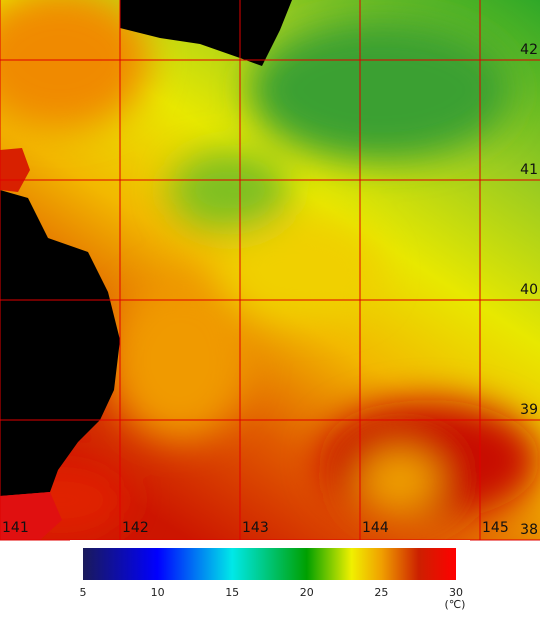 Image resolution: width=540 pixels, height=617 pixels. Describe the element at coordinates (529, 410) in the screenshot. I see `latitude-label: 39` at that location.